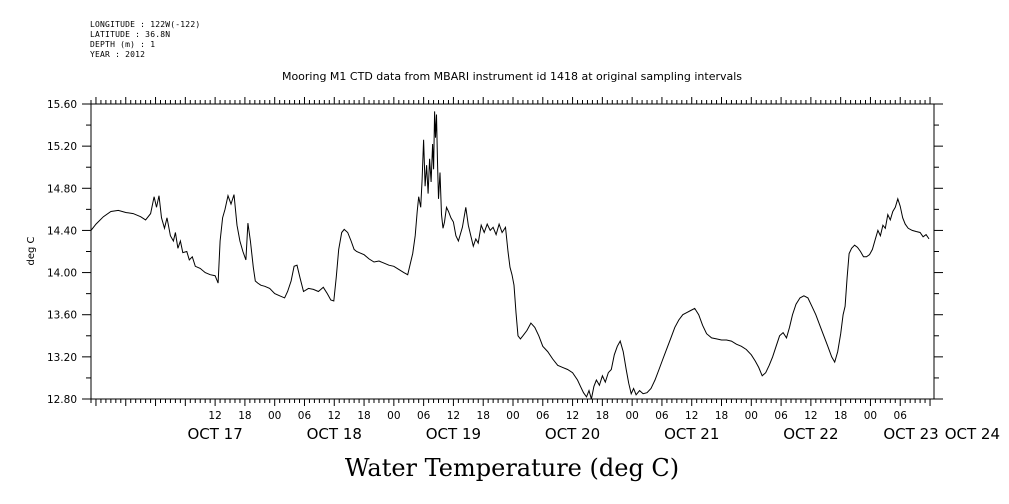 The height and width of the screenshot is (504, 1009). Describe the element at coordinates (130, 34) in the screenshot. I see `latitude-text: LATITUDE : 36.8N` at that location.